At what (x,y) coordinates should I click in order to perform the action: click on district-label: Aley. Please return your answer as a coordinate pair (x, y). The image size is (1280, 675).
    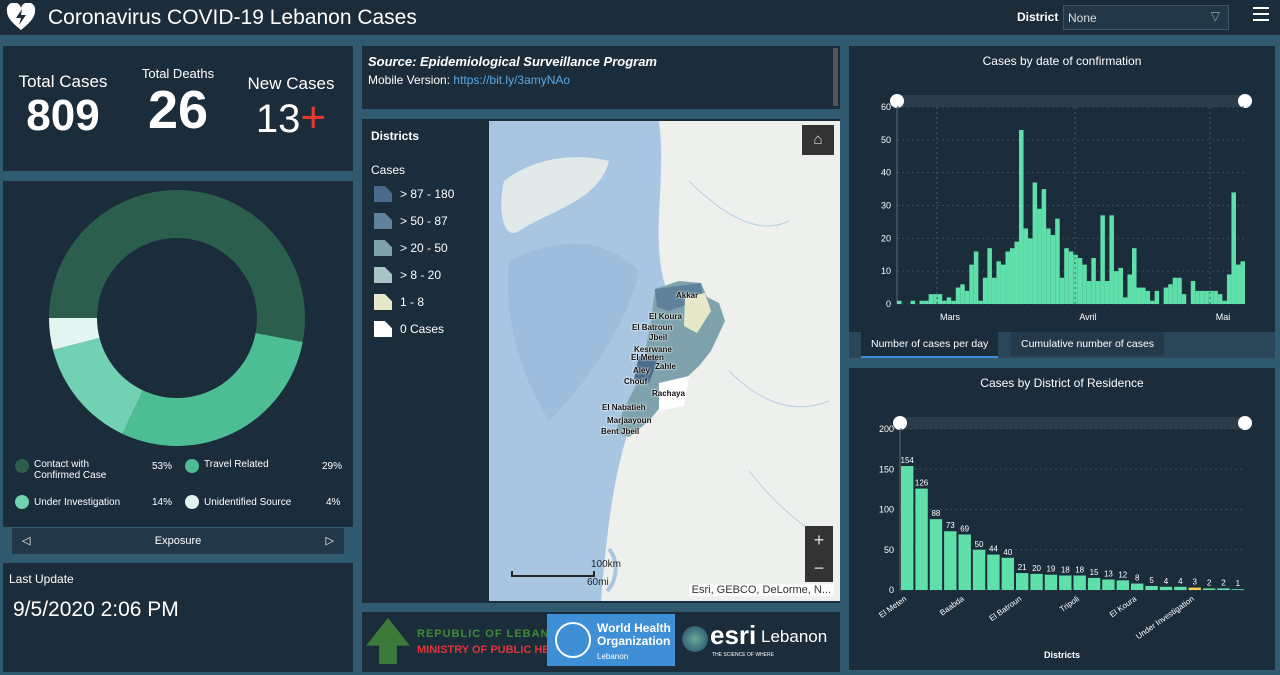
    Looking at the image, I should click on (641, 370).